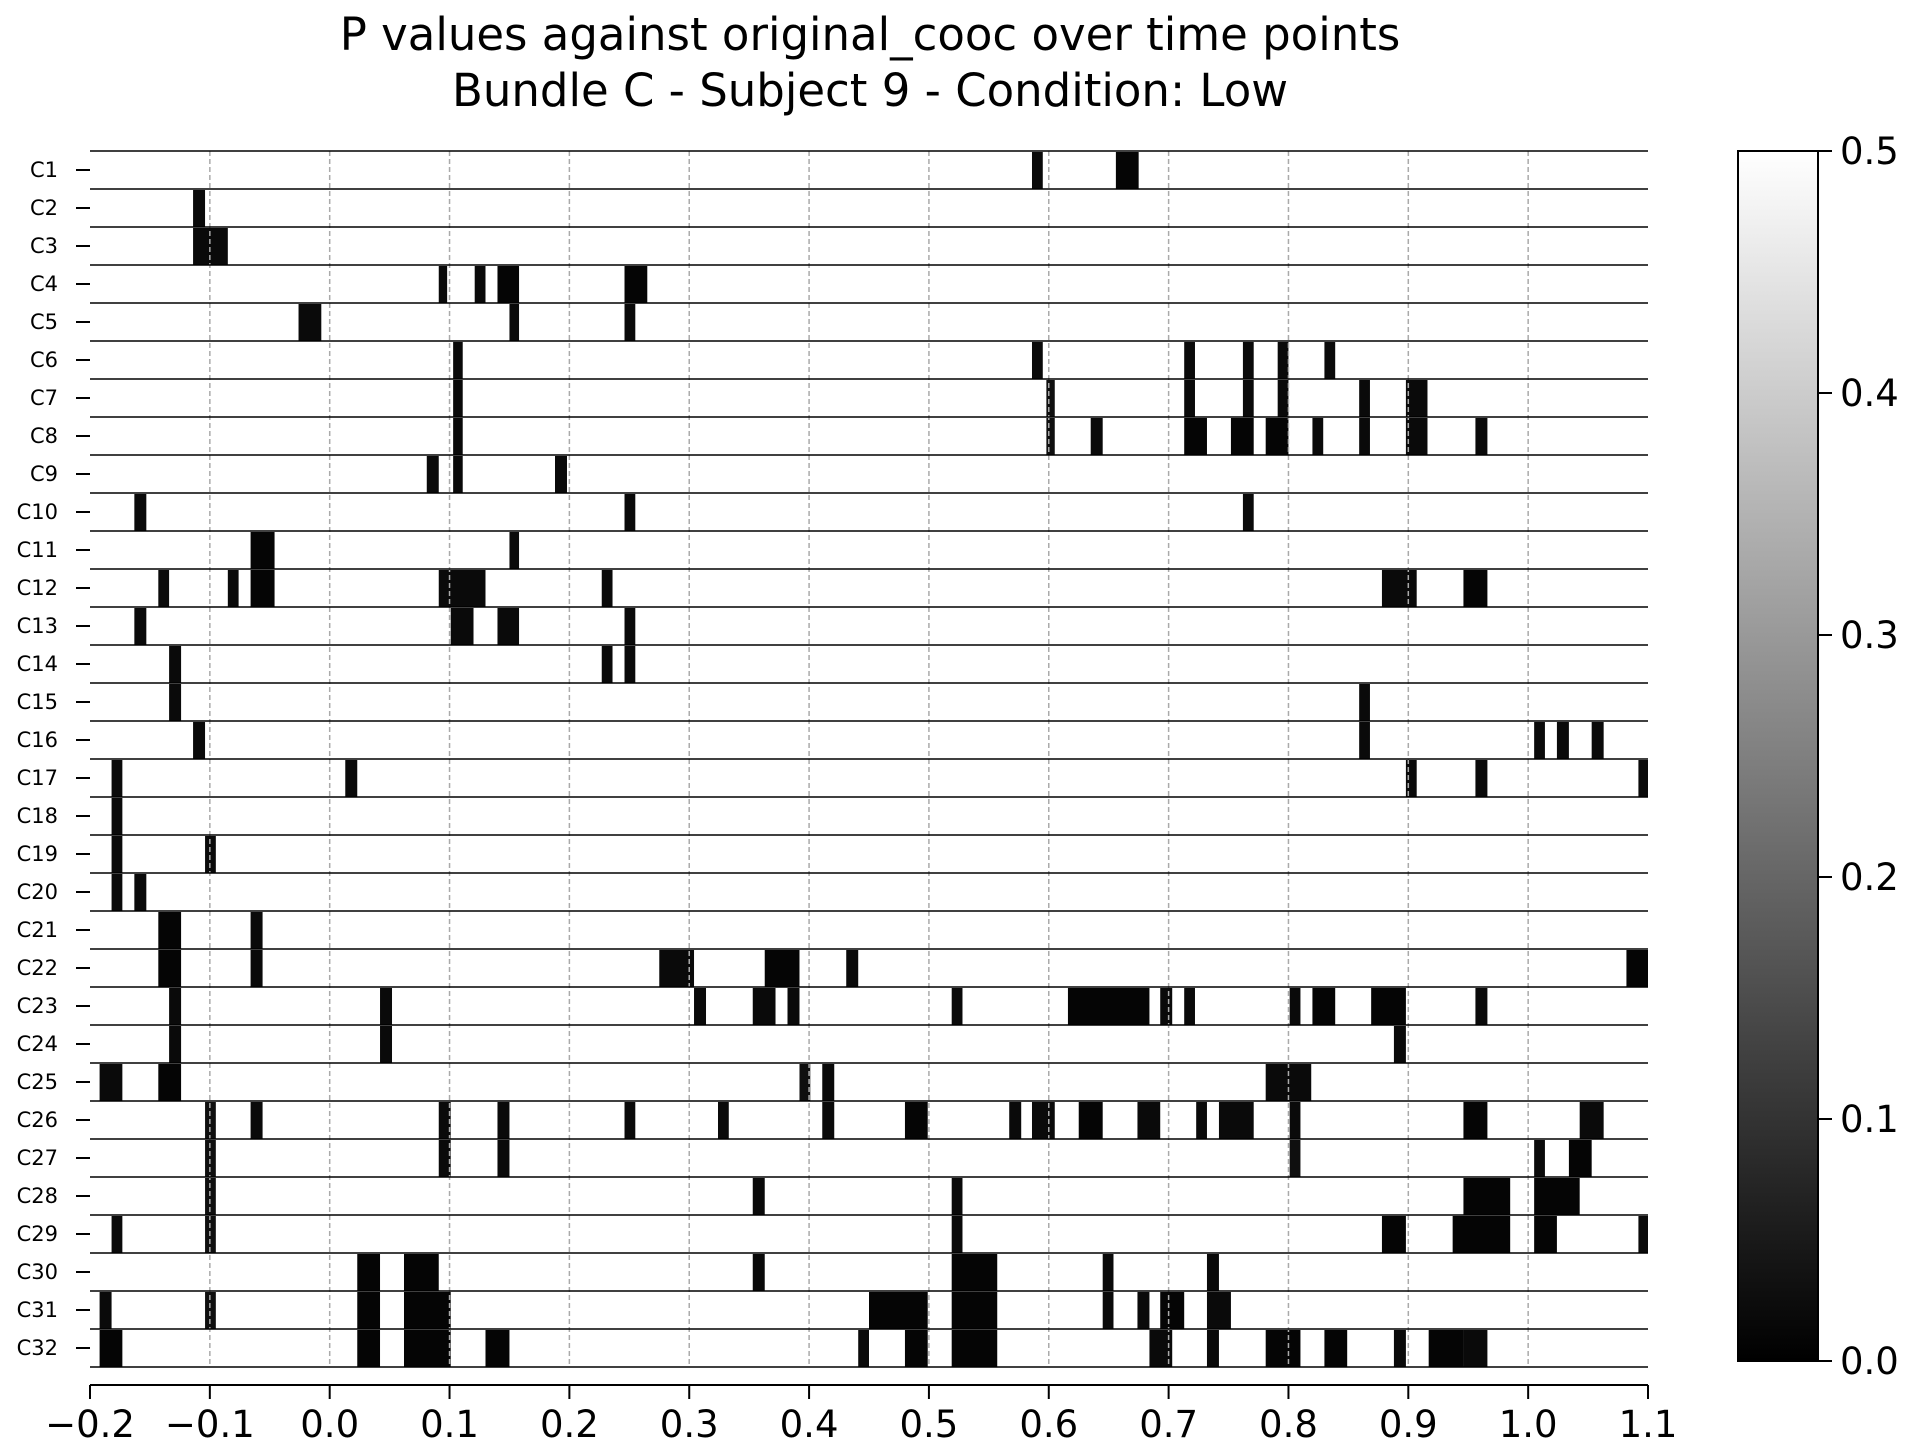 Image resolution: width=1920 pixels, height=1440 pixels. What do you see at coordinates (869, 1196) in the screenshot?
I see `channel-row-C28` at bounding box center [869, 1196].